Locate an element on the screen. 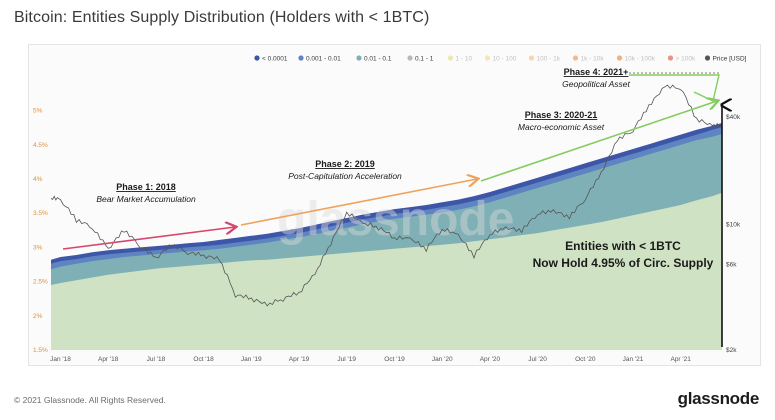 This screenshot has width=775, height=420. x-tick-label: Oct '18 is located at coordinates (203, 359).